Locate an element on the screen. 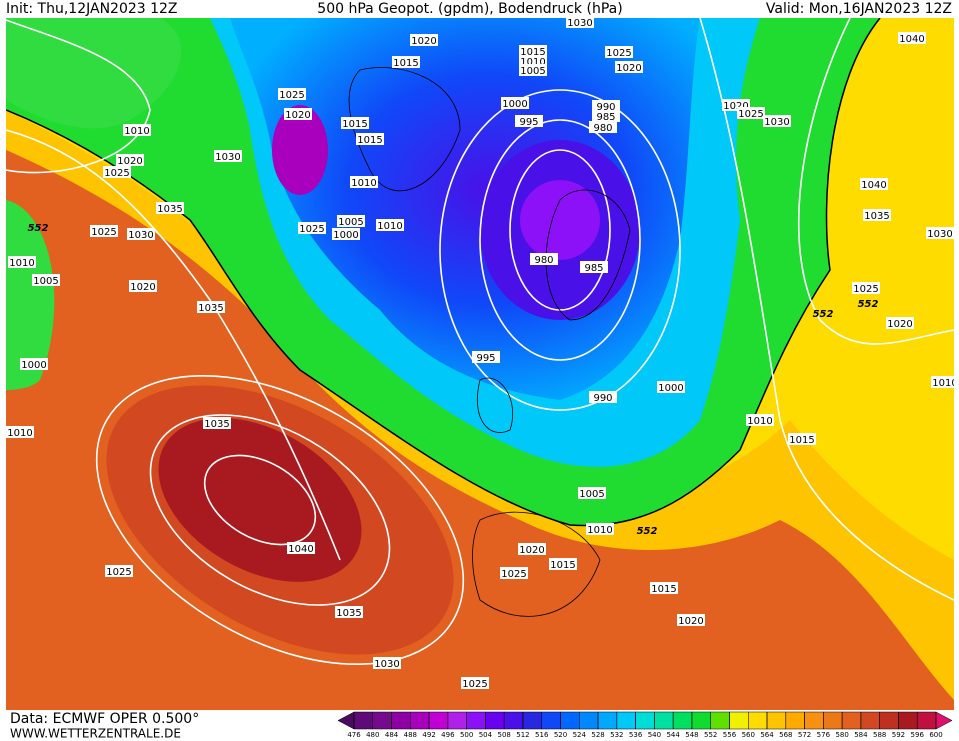 The height and width of the screenshot is (741, 959). colorbar-tick-label: 484 is located at coordinates (392, 735).